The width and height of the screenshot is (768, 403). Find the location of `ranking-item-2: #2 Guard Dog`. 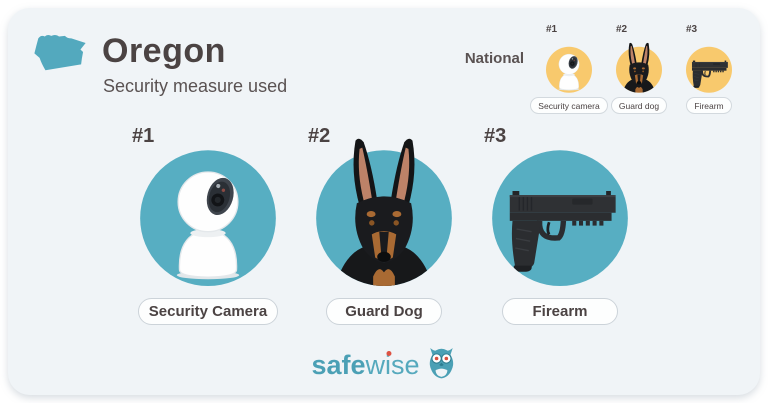

ranking-item-2: #2 Guard Dog is located at coordinates (380, 225).